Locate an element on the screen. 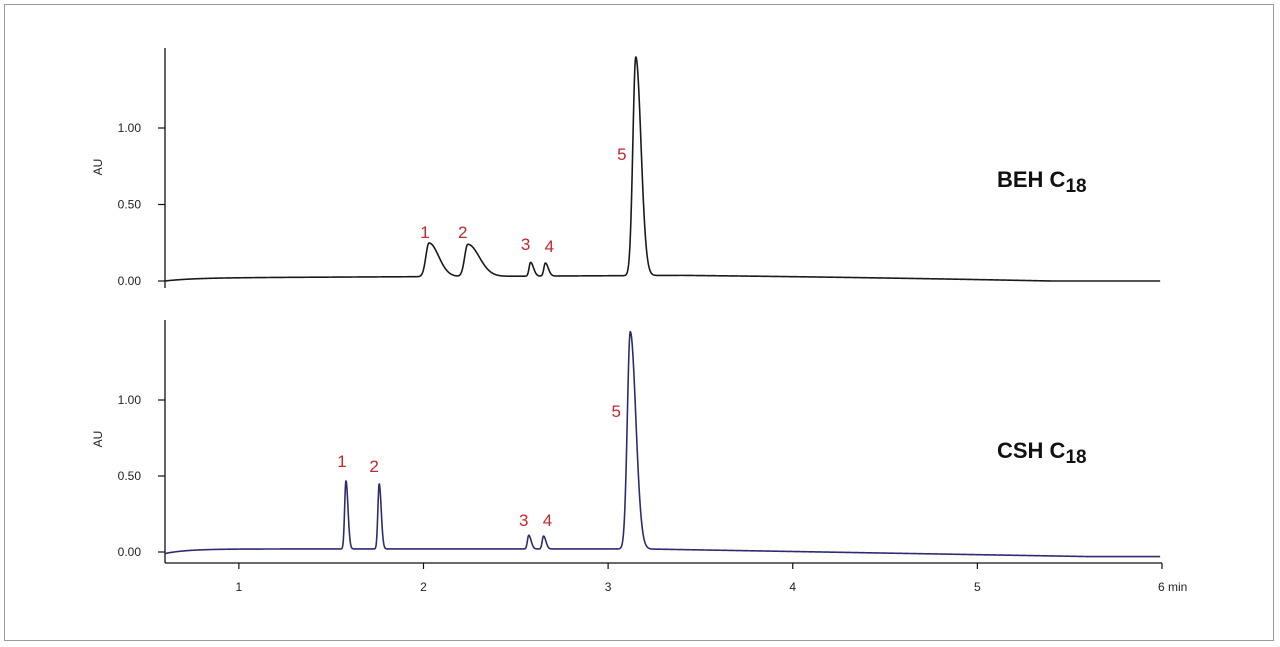  x-tick-label: 5 is located at coordinates (977, 587).